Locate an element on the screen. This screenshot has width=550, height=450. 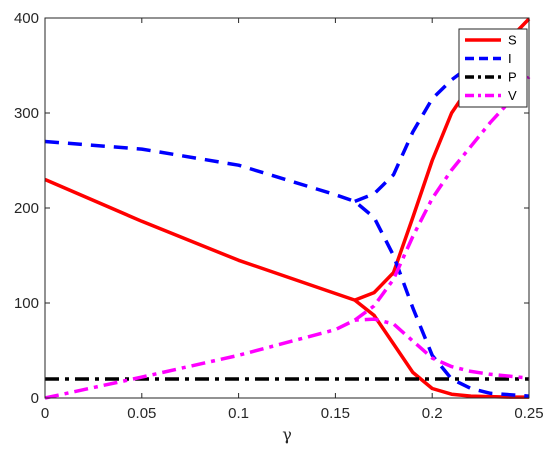
x-tick-label: 0.15 is located at coordinates (335, 413).